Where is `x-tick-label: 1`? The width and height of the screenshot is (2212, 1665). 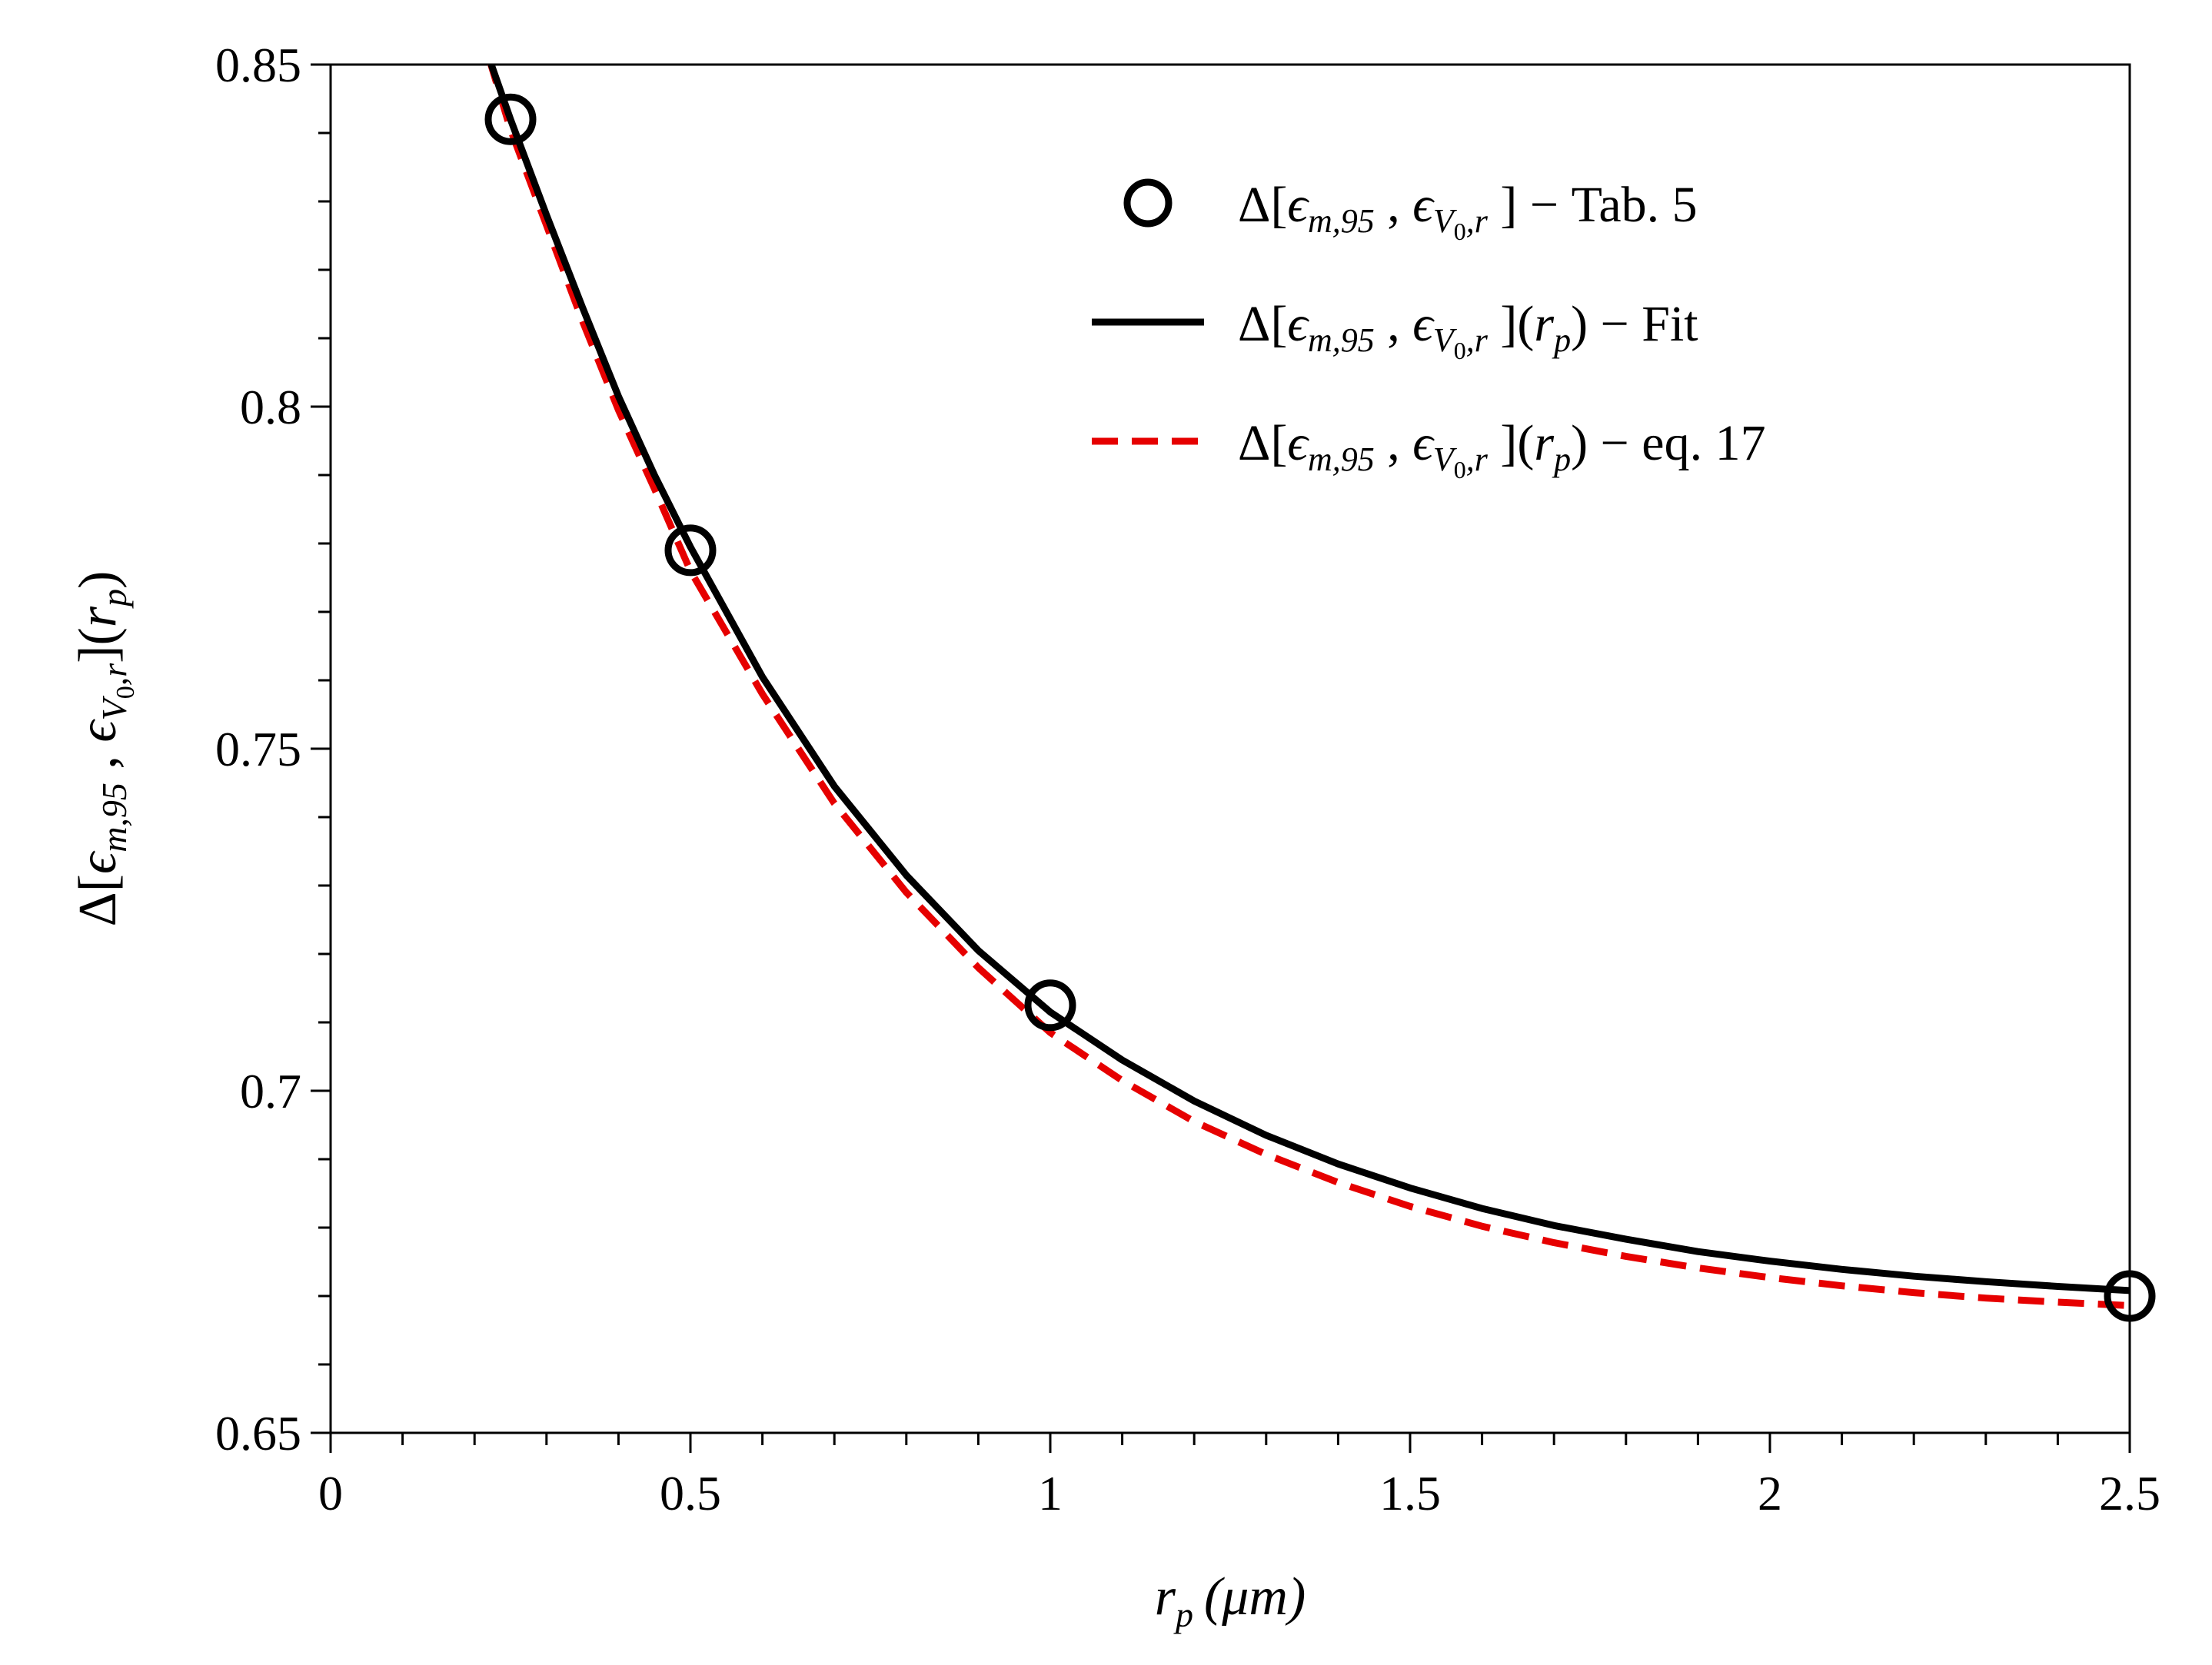
x-tick-label: 1 is located at coordinates (1050, 1493).